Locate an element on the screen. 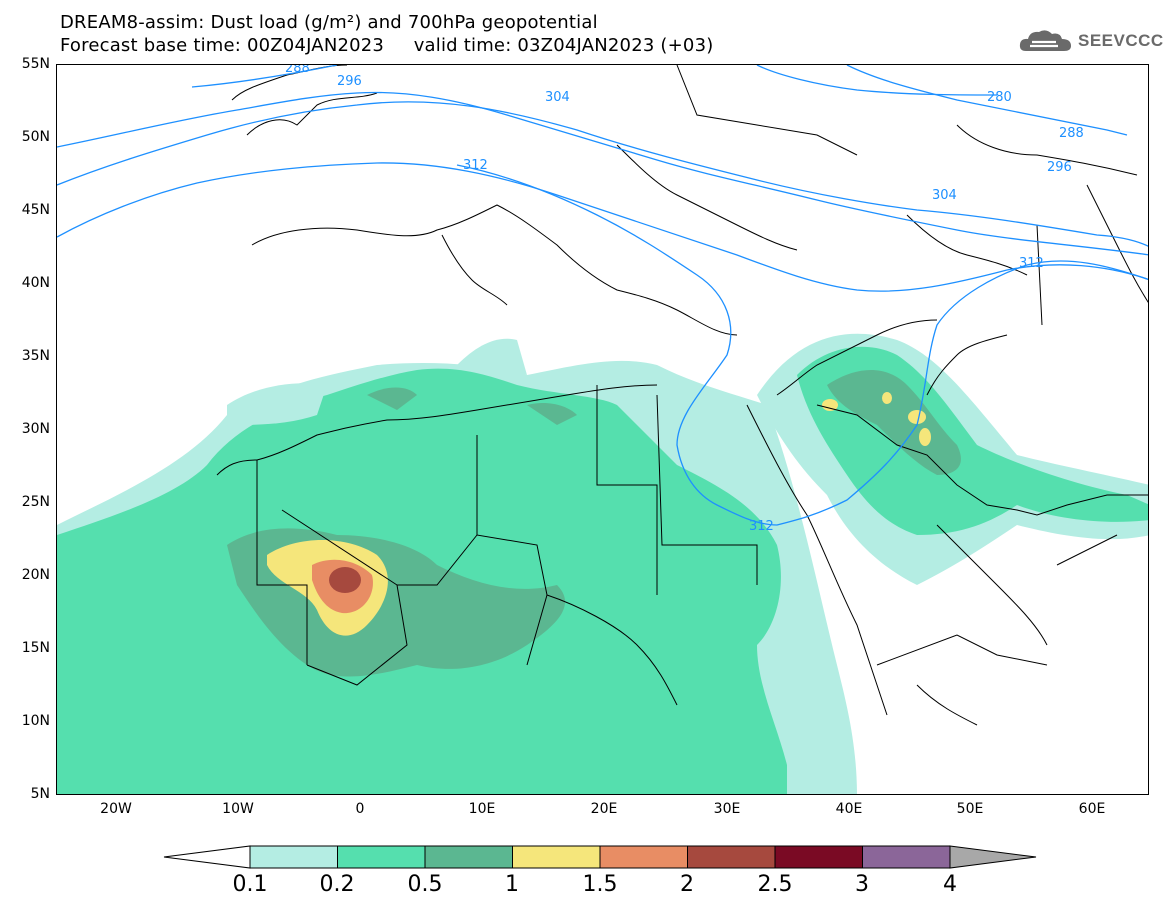 The image size is (1165, 907). colorbar-tick-label: 1 is located at coordinates (512, 884).